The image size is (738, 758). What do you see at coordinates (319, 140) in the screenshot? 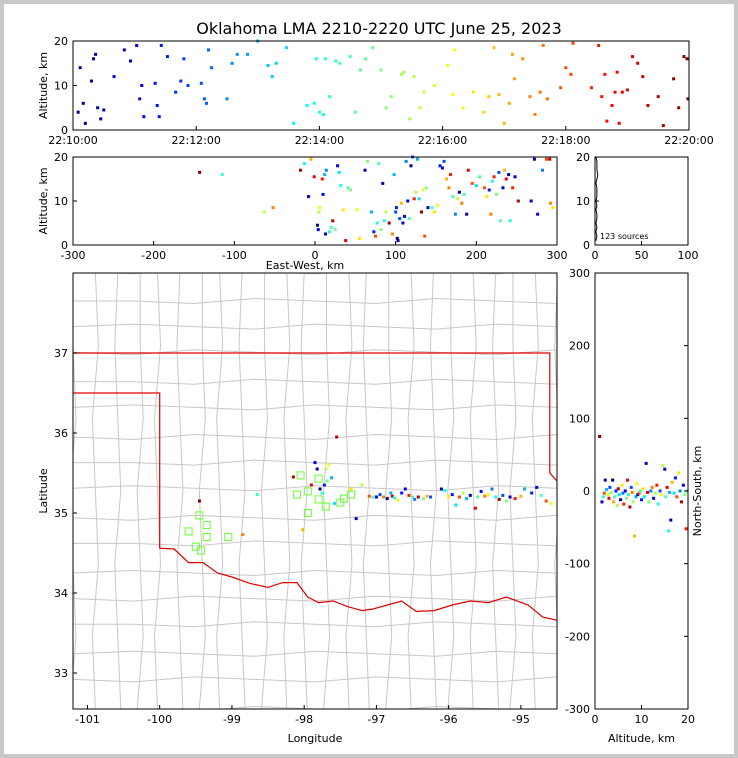
I see `x-tick-label: 22:14:00` at bounding box center [319, 140].